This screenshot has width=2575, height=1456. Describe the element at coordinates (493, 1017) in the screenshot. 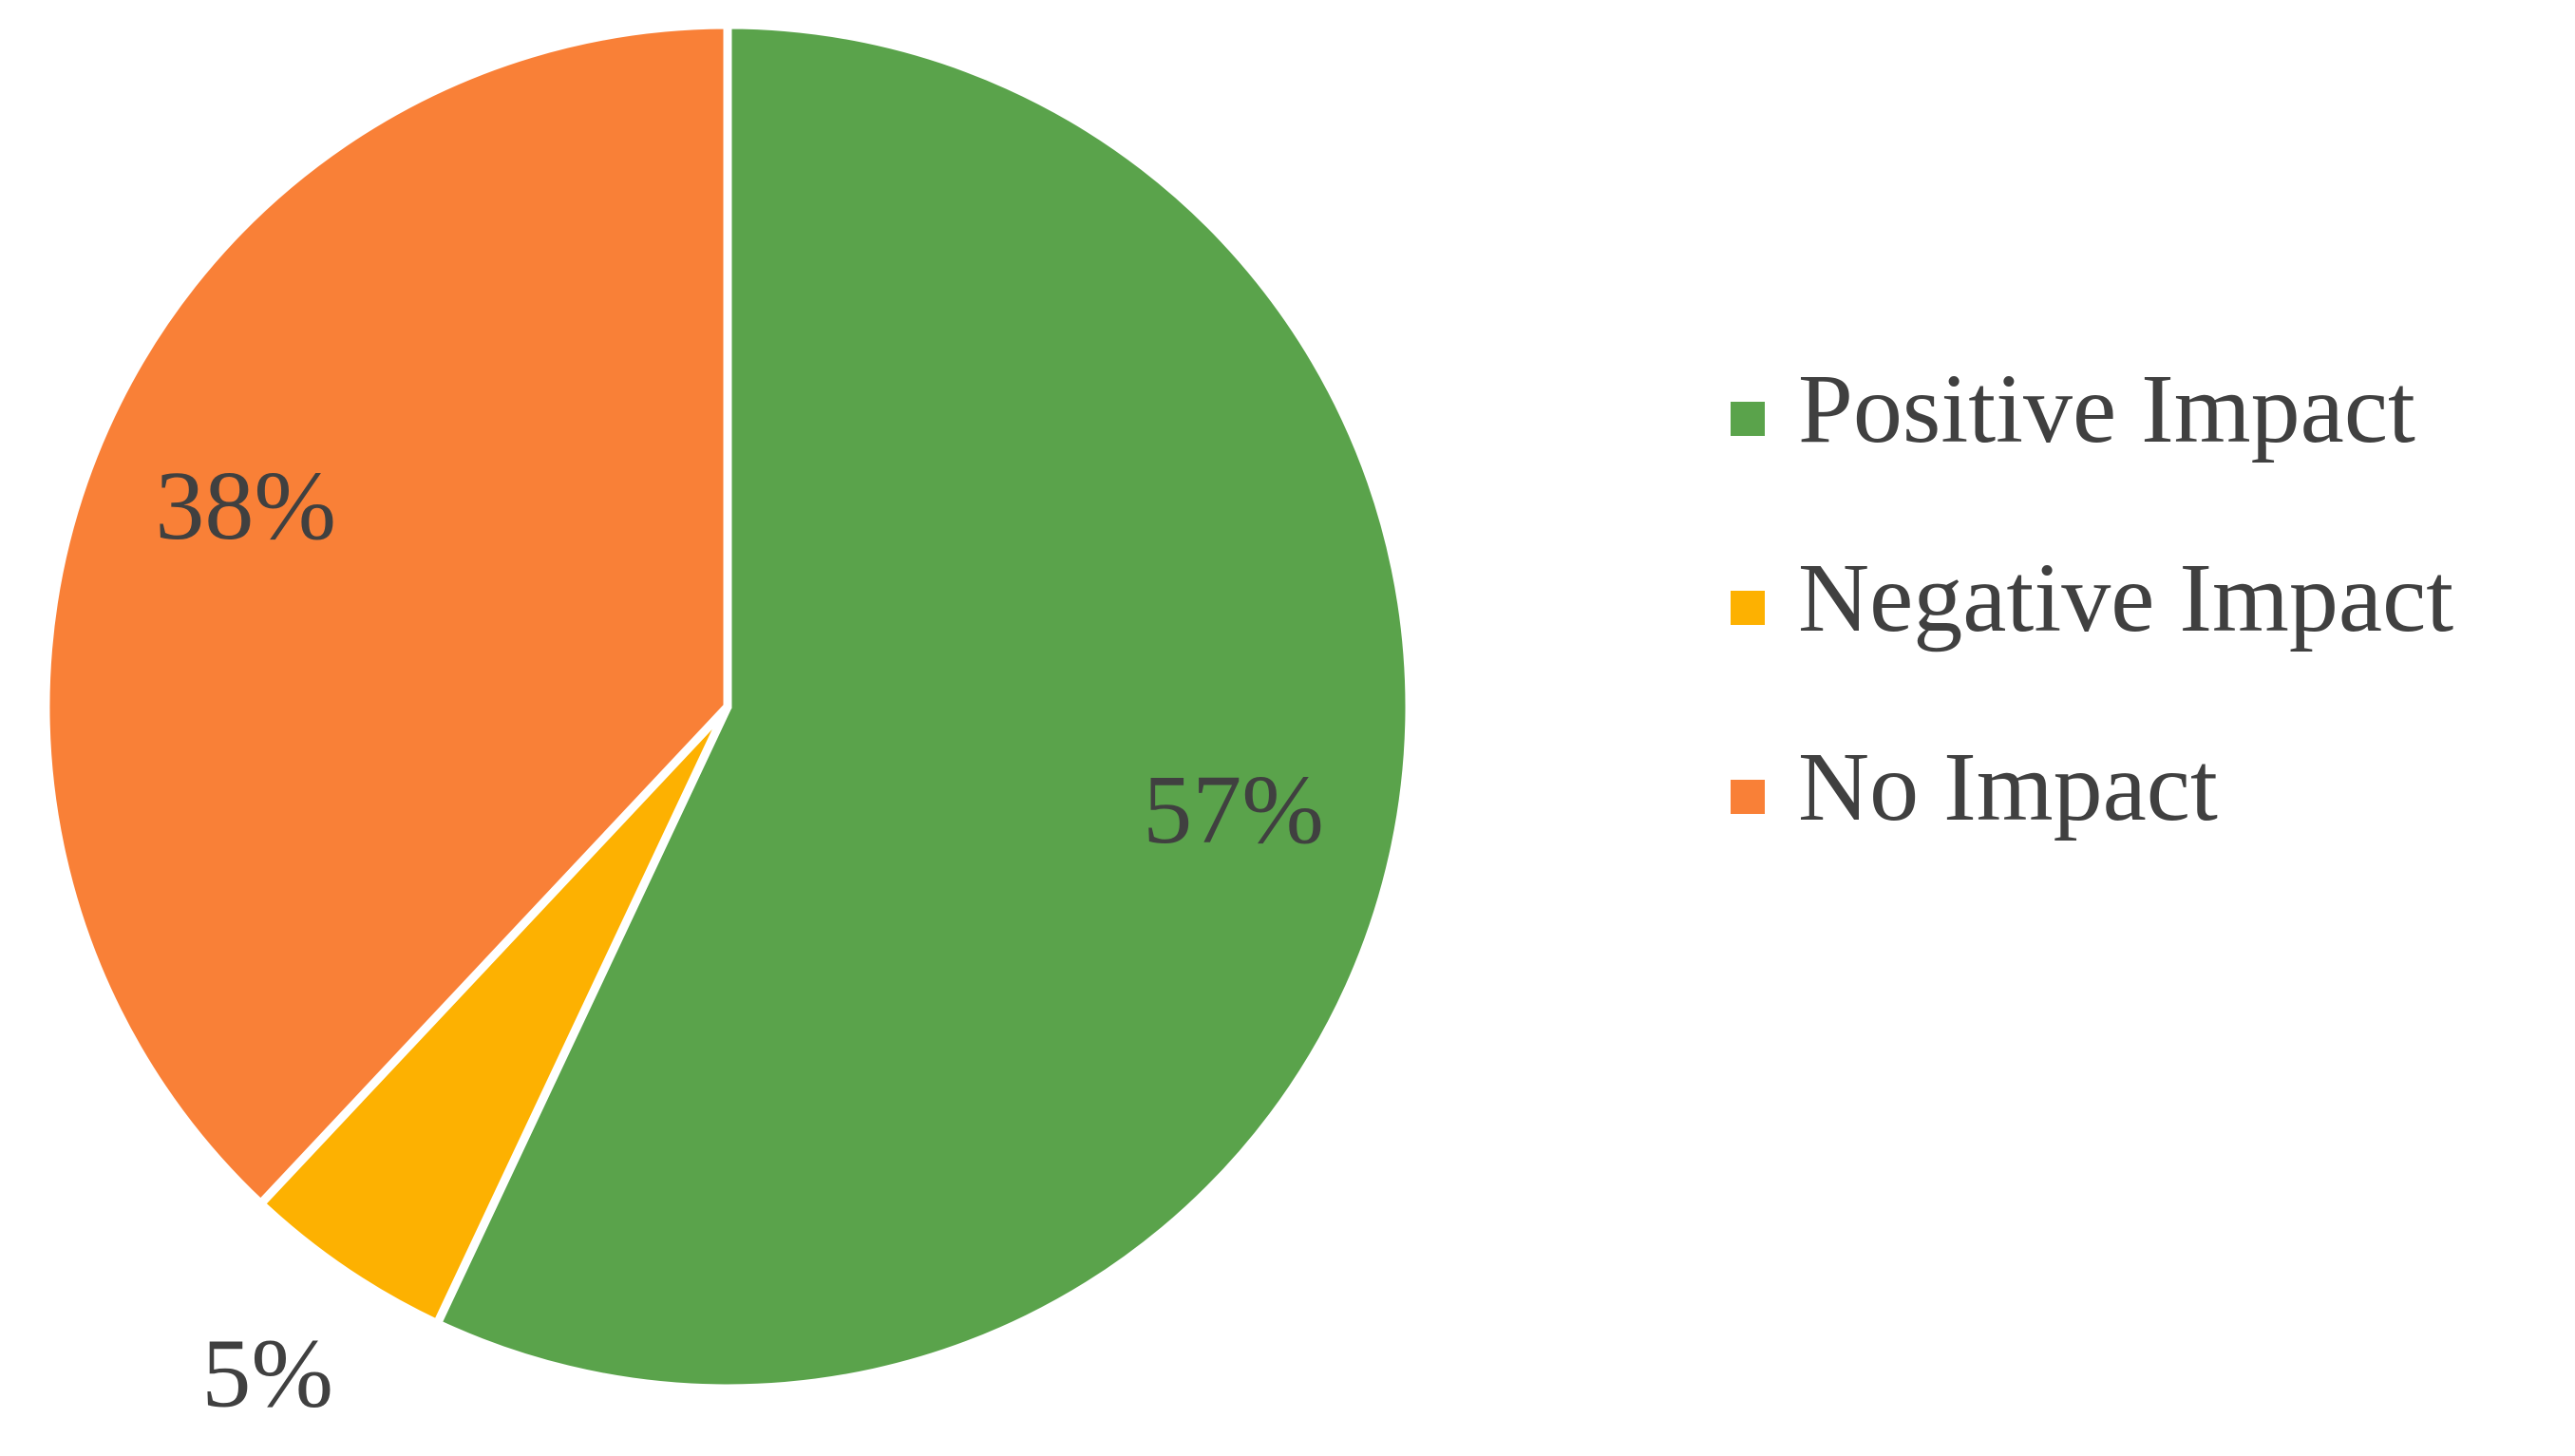

I see `pie-slice` at that location.